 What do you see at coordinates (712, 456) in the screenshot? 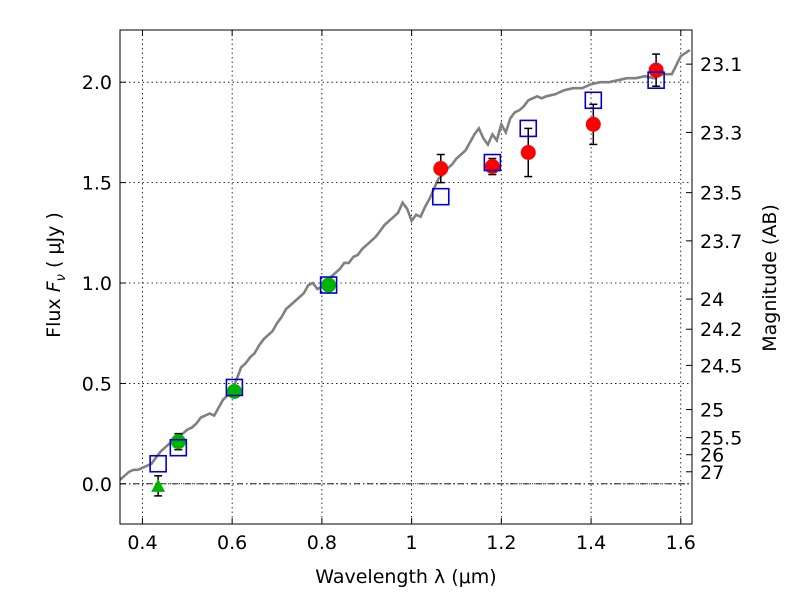
I see `magnitude-tick-label: 26` at bounding box center [712, 456].